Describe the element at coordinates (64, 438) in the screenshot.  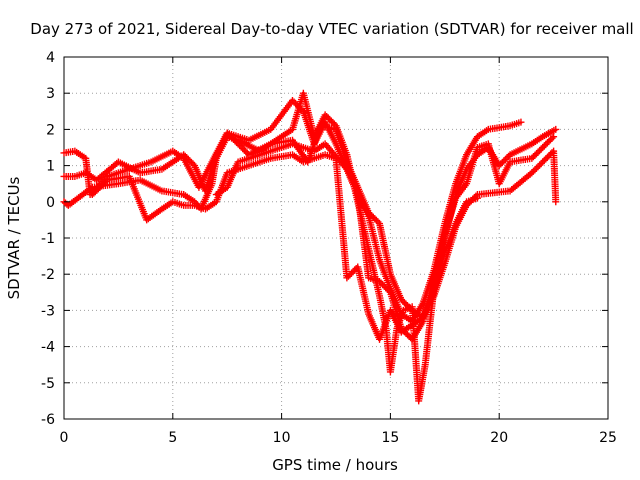
I see `x-tick-label: 0` at that location.